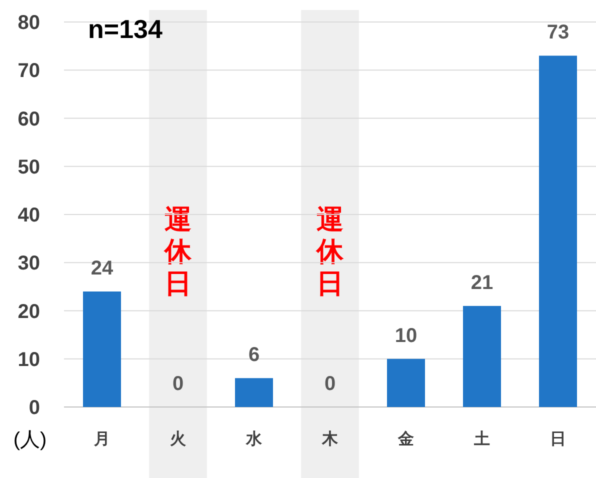 This screenshot has width=596, height=478. Describe the element at coordinates (482, 283) in the screenshot. I see `data-label: 21` at that location.